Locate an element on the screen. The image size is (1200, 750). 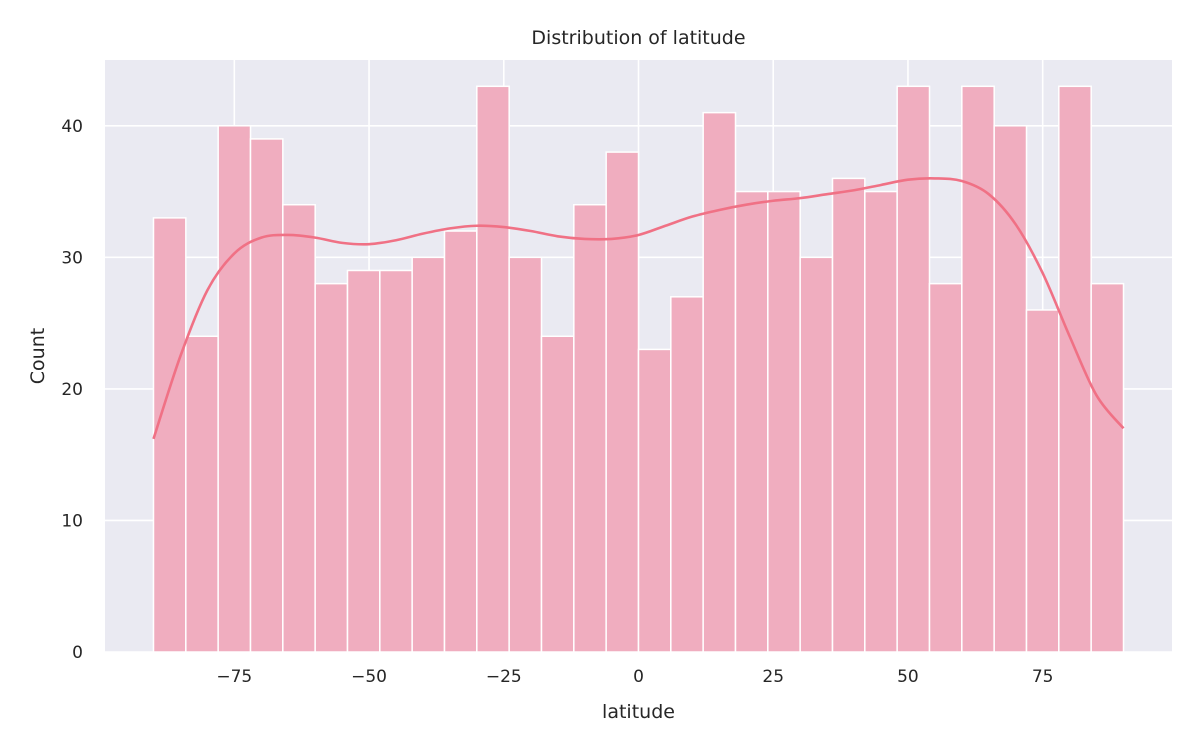
chart-title: Distribution of latitude is located at coordinates (638, 38).